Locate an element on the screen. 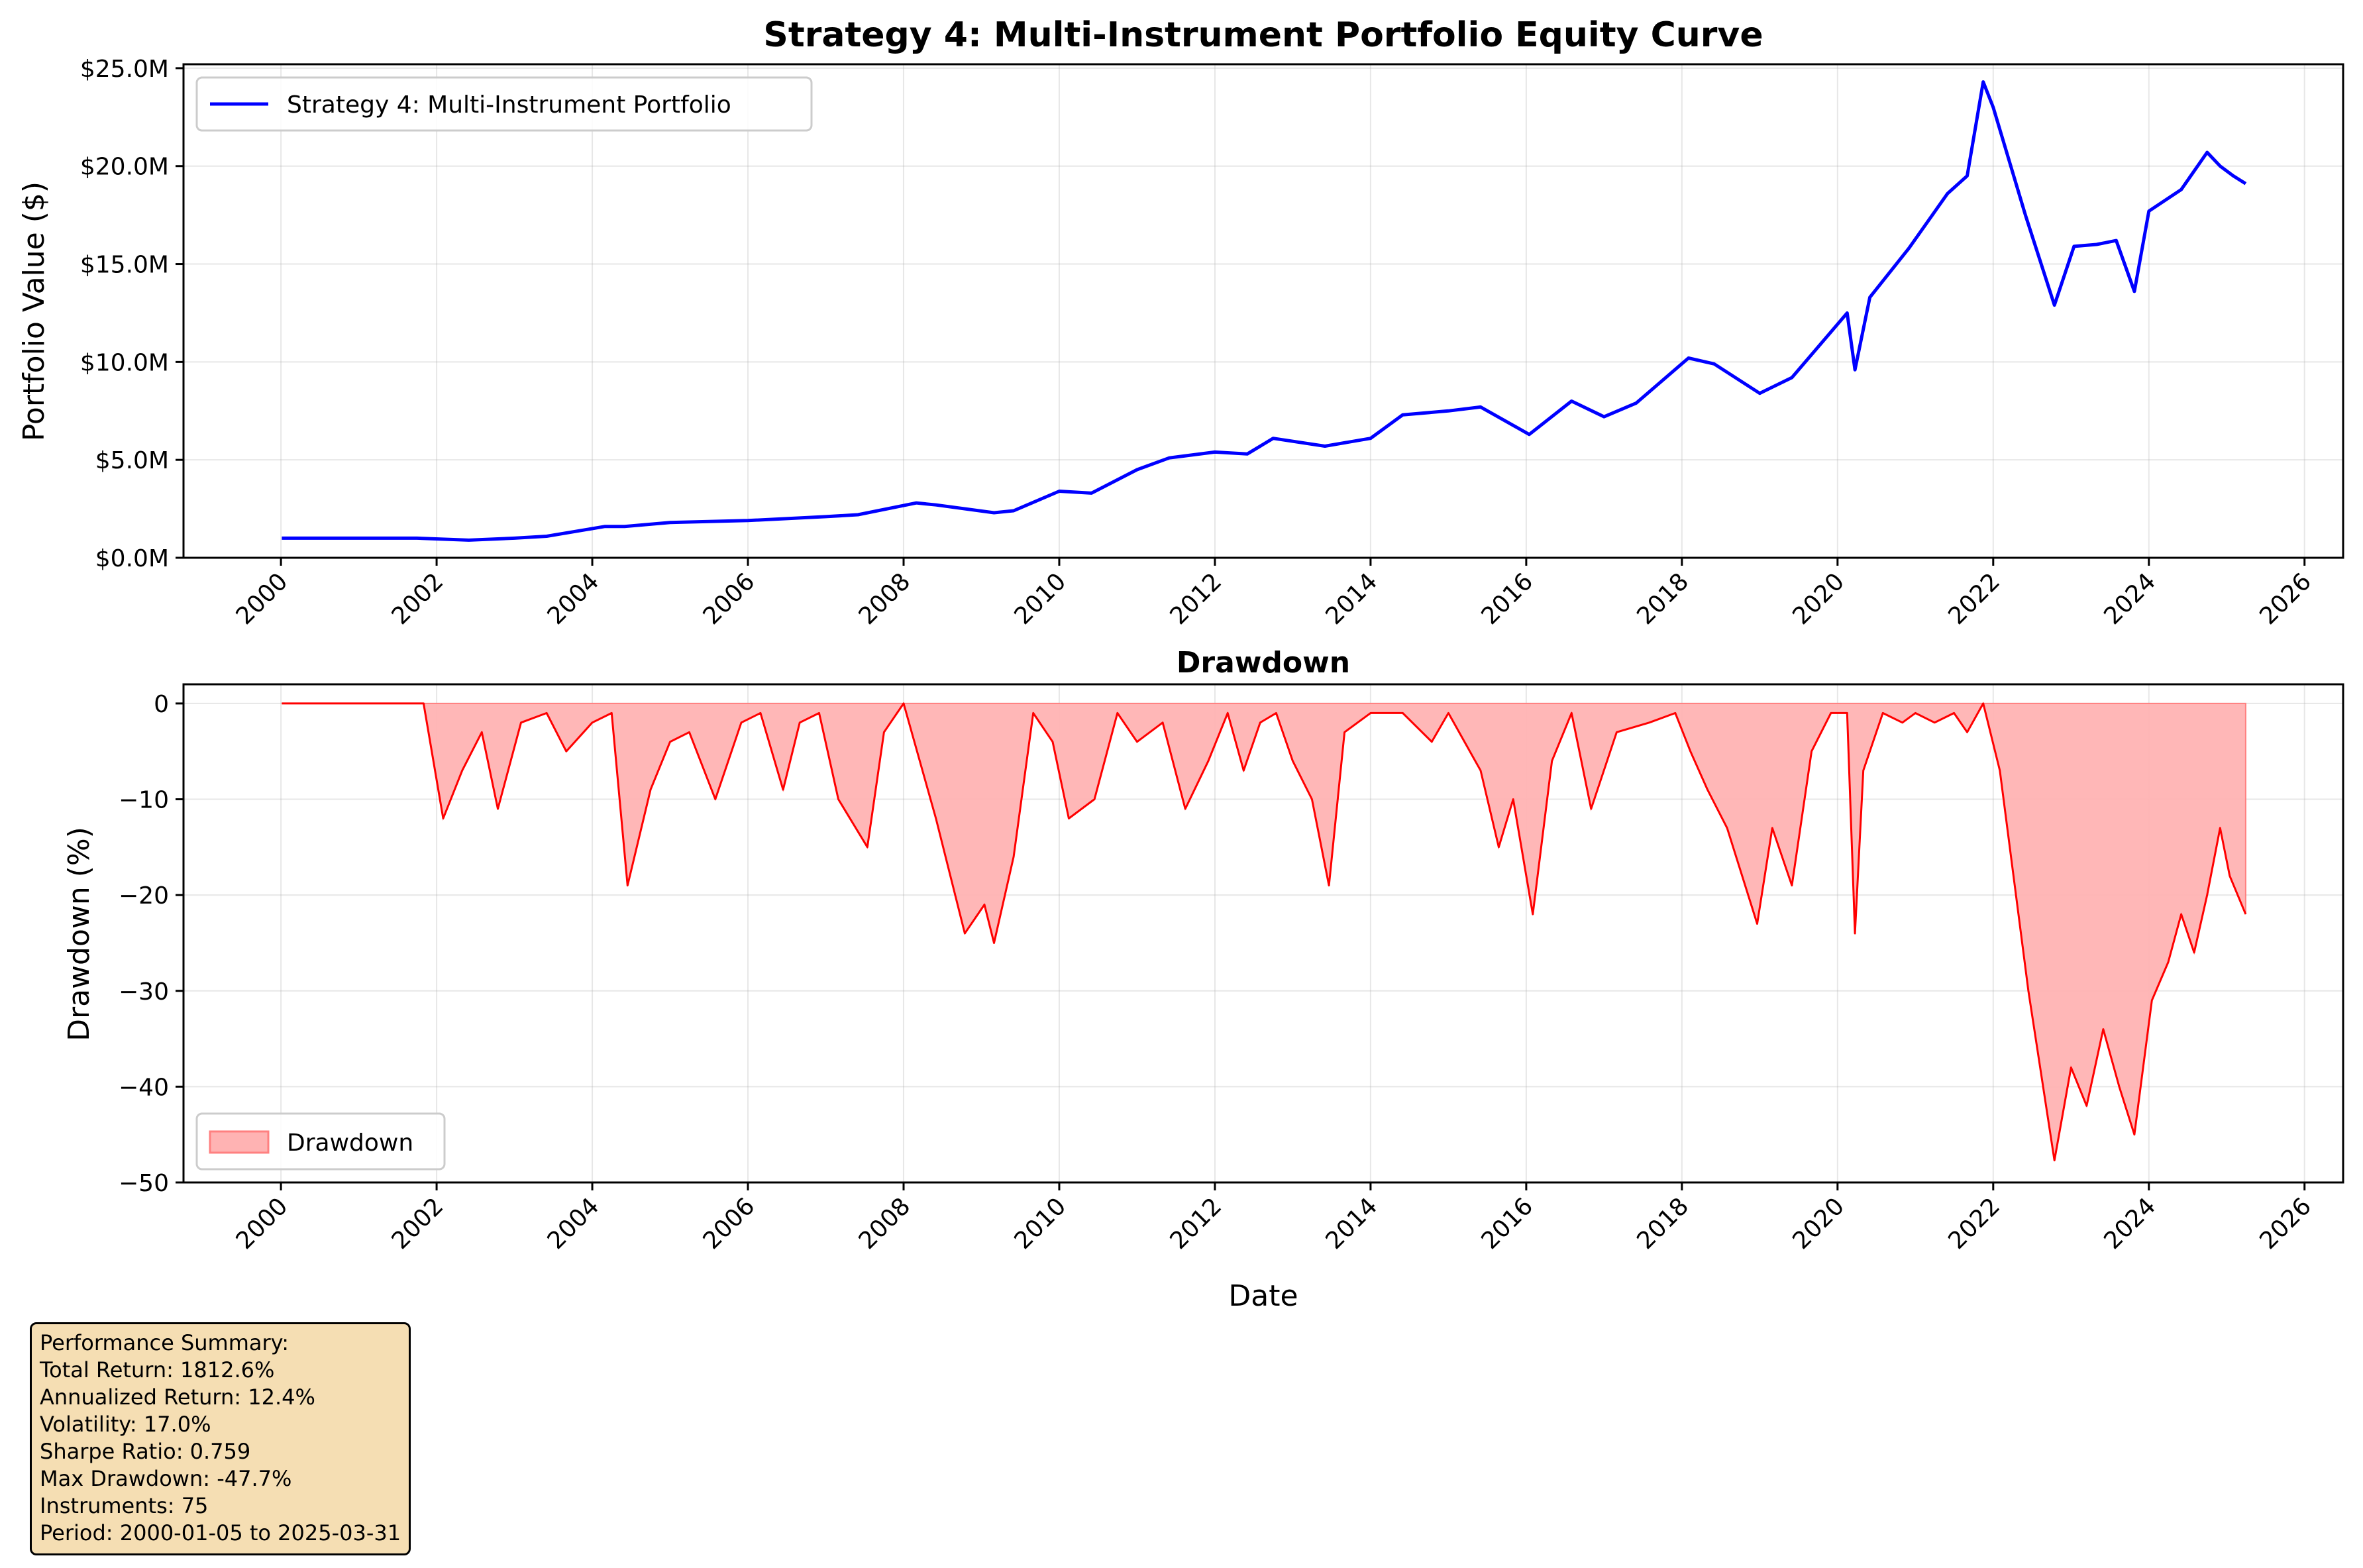 This screenshot has width=2363, height=1568. drawdown-y-tick-label: 0 is located at coordinates (161, 704).